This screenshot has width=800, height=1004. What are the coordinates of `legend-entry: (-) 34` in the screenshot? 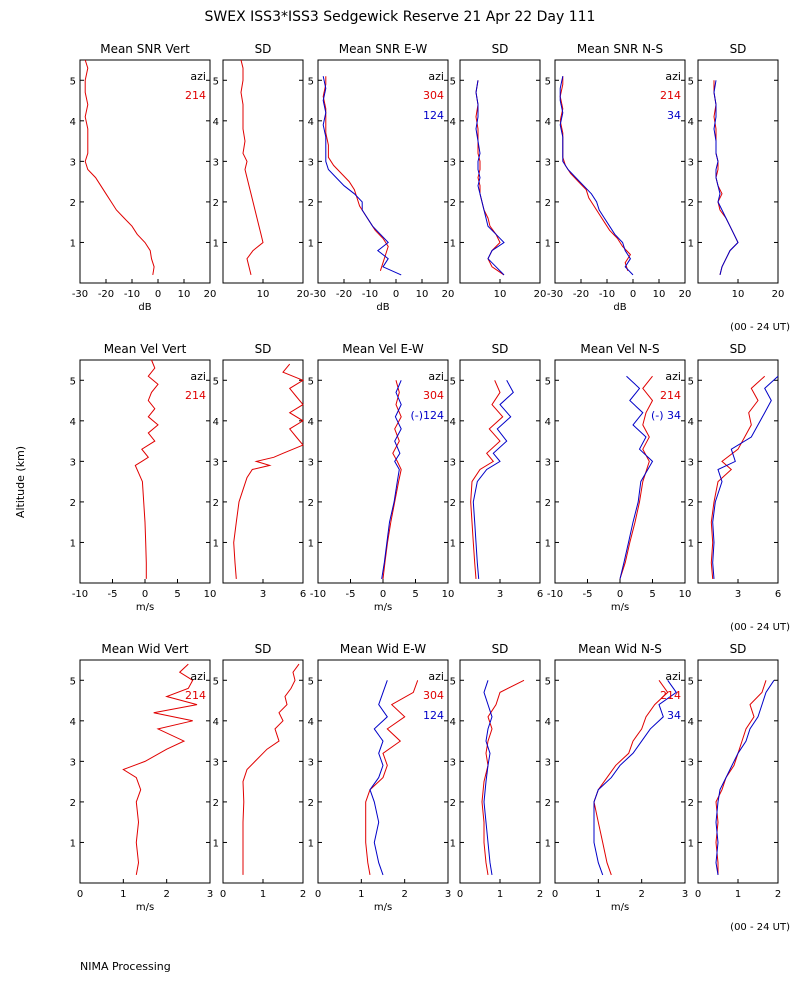 It's located at (666, 415).